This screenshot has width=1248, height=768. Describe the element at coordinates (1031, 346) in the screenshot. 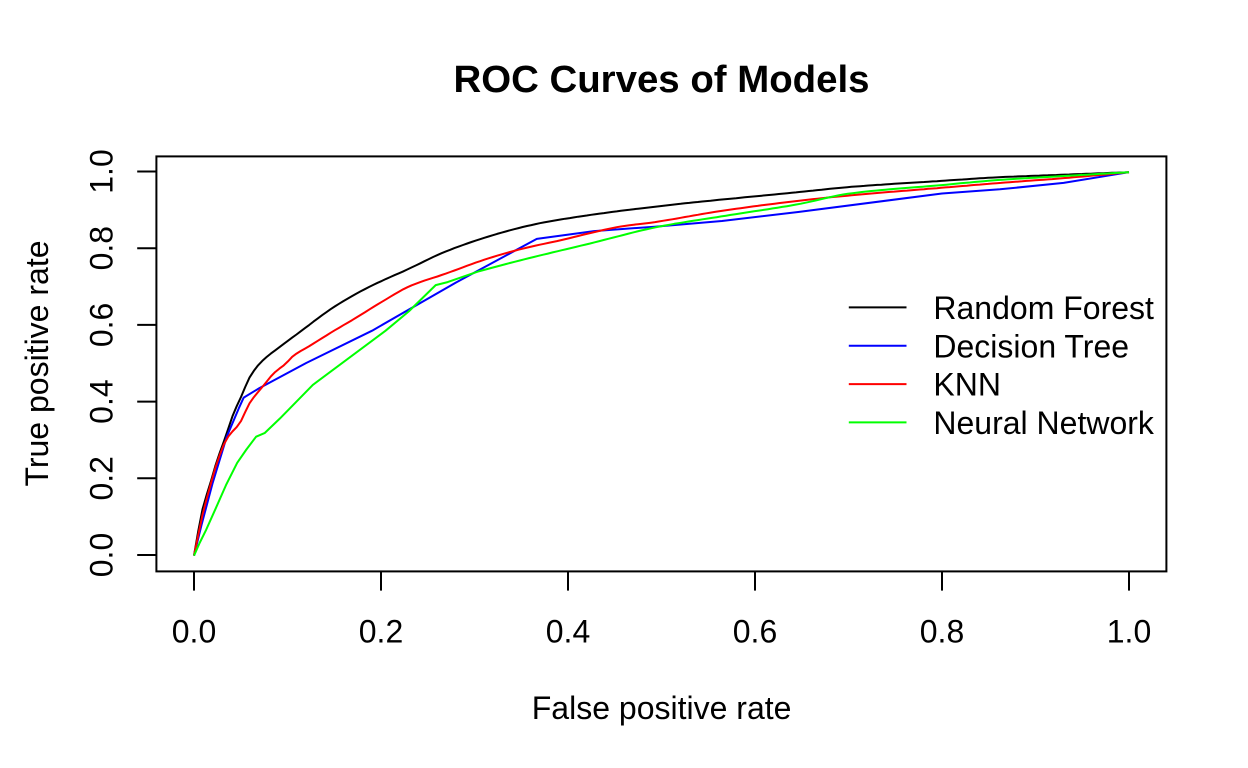

I see `svg-text: Decision Tree` at that location.